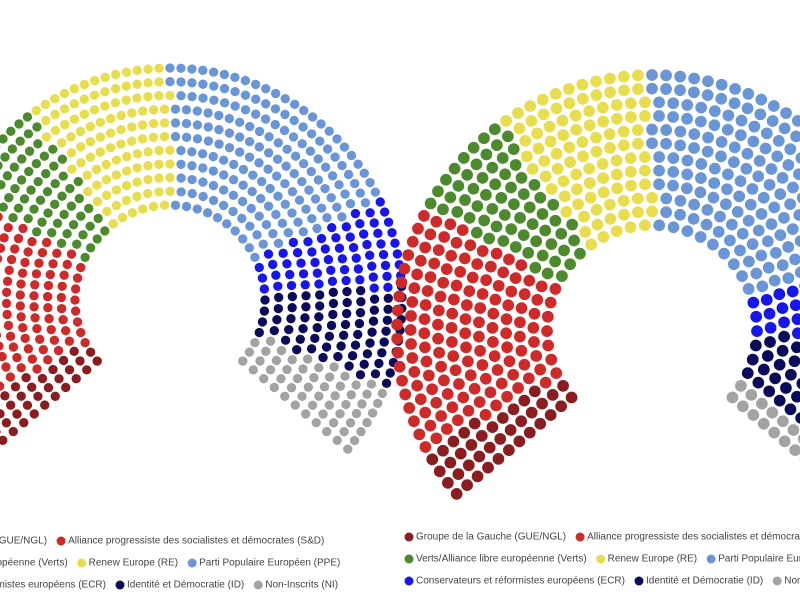 The height and width of the screenshot is (600, 800). I want to click on legend-label: Verts/Alliance libre européenne (Verts), so click(501, 559).